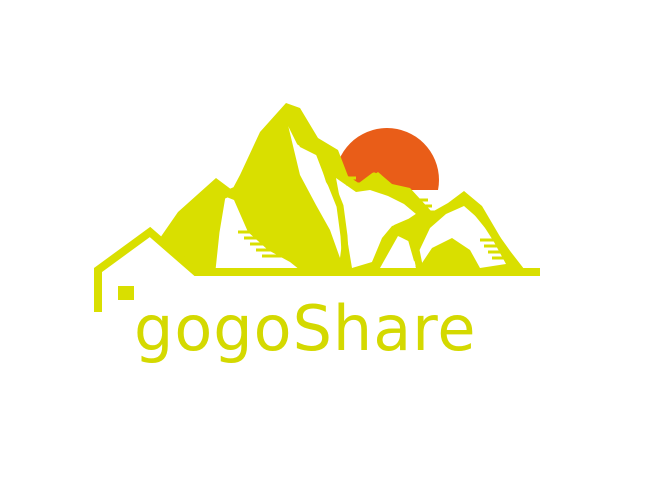 This screenshot has width=655, height=503. What do you see at coordinates (305, 328) in the screenshot?
I see `brand-wordmark: gogoShare` at bounding box center [305, 328].